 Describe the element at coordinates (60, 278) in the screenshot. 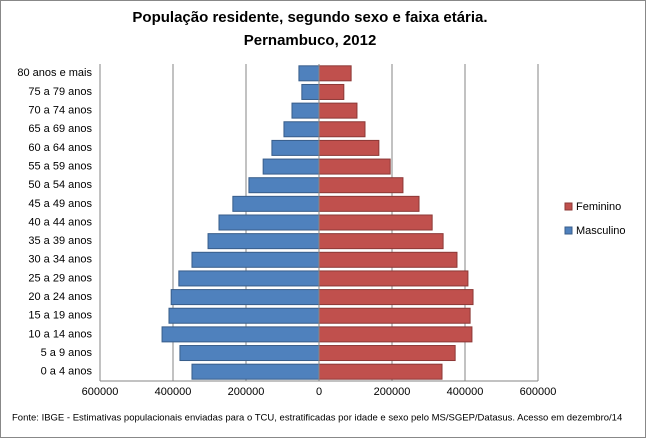

I see `y-tick-label: 25 a 29 anos` at that location.